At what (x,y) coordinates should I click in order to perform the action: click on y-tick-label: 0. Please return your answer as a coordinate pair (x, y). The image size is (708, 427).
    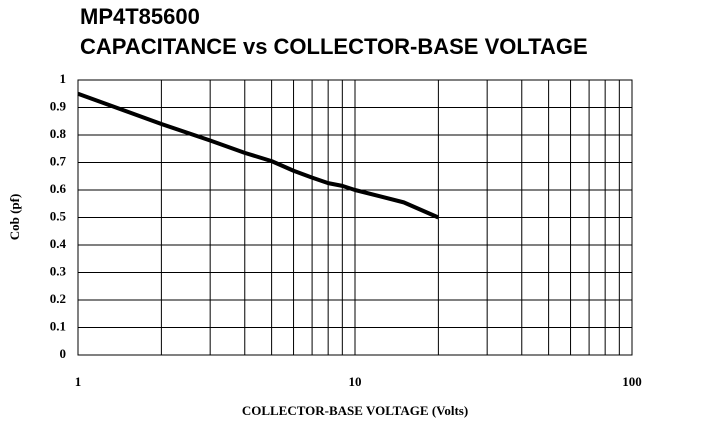
    Looking at the image, I should click on (63, 353).